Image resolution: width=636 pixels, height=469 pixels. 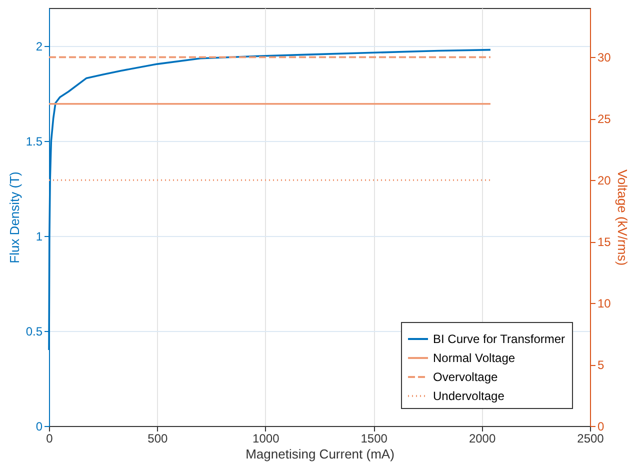 What do you see at coordinates (605, 303) in the screenshot?
I see `y2-tick-label: 10` at bounding box center [605, 303].